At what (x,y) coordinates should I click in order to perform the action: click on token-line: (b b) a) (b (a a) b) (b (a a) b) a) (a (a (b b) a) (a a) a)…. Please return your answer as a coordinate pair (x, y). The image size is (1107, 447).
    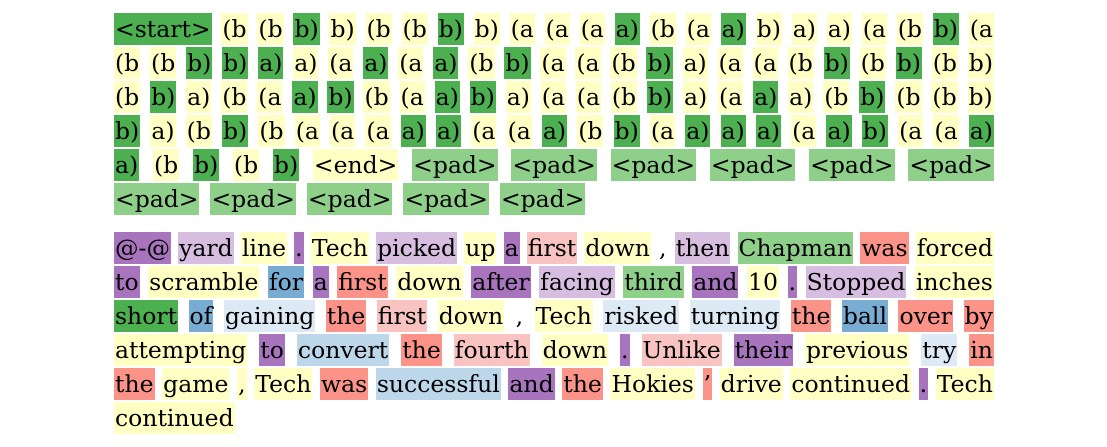
    Looking at the image, I should click on (554, 98).